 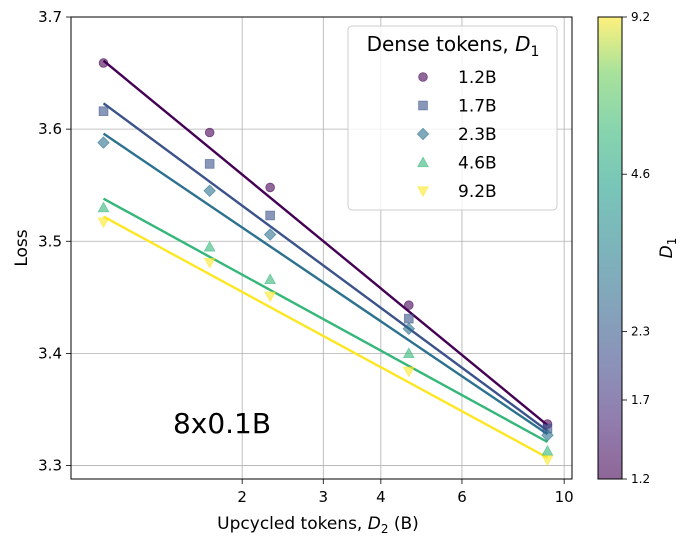 I want to click on colorbar: 1.2 1.7 2.3 4.6 9.2 D1, so click(x=638, y=248).